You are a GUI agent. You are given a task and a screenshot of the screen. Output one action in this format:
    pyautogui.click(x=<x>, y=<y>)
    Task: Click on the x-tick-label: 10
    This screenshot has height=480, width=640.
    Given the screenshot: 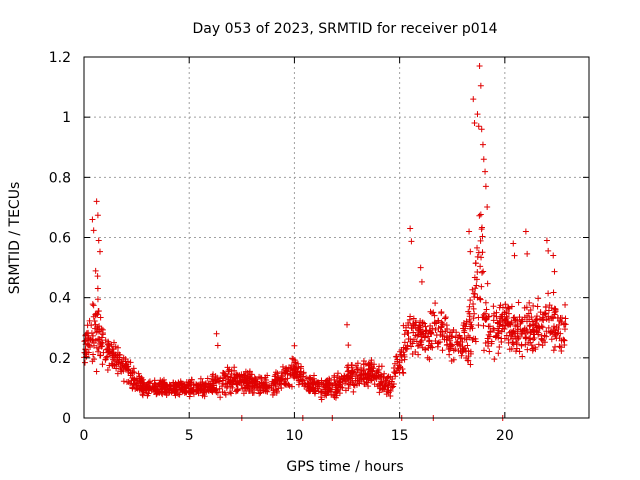 What is the action you would take?
    pyautogui.click(x=295, y=436)
    